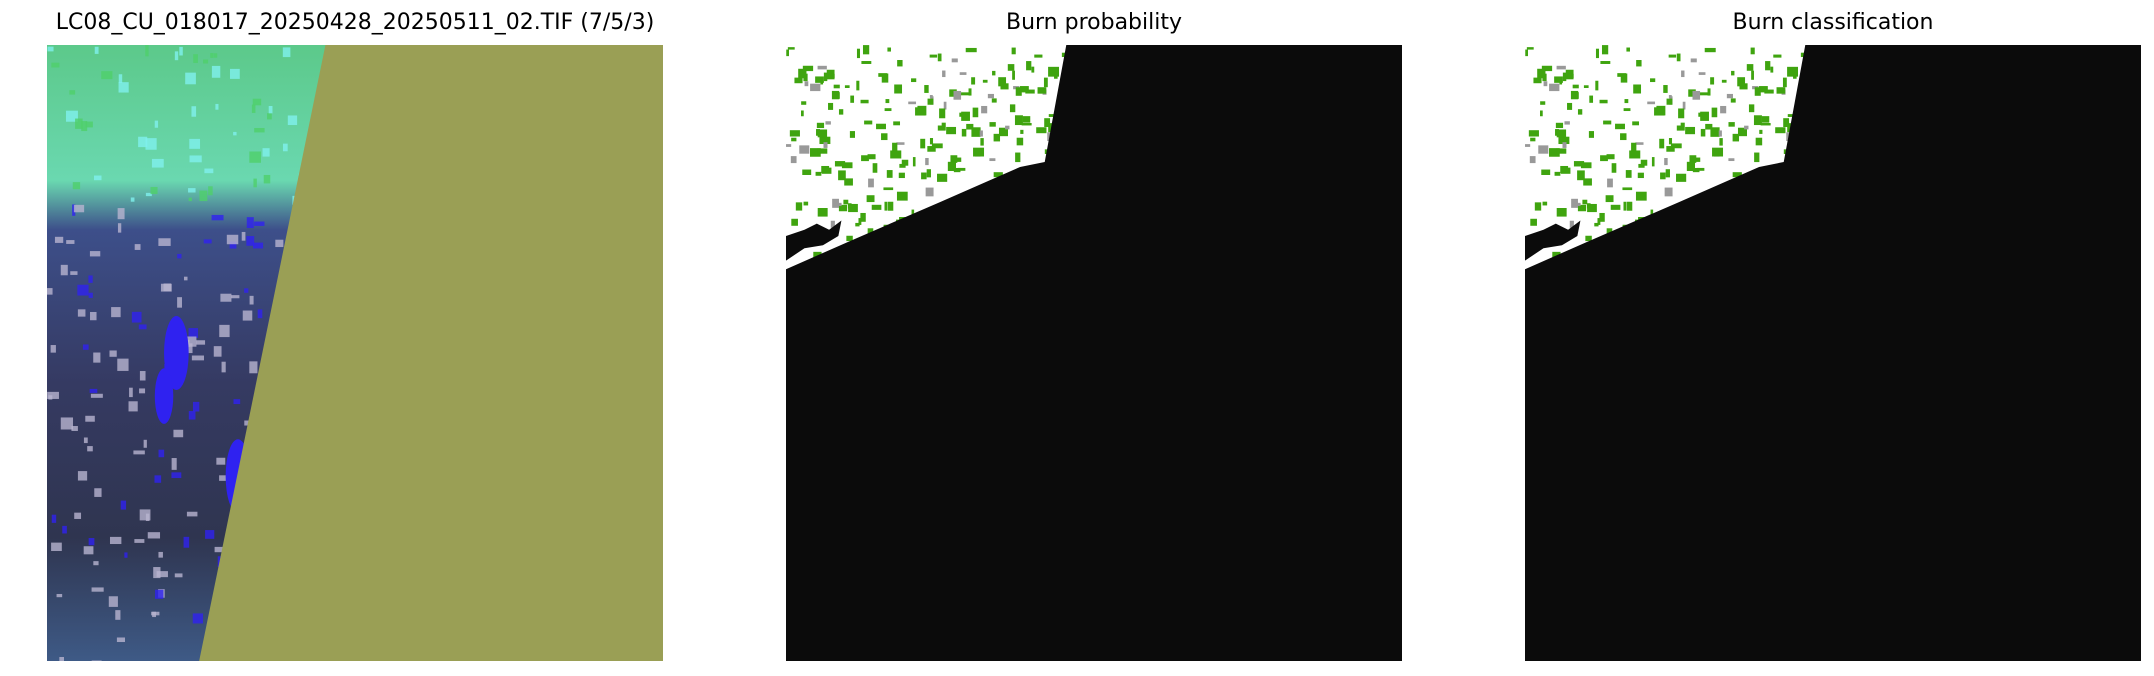  I want to click on panel-title-burn-classification: Burn classification, so click(1833, 22).